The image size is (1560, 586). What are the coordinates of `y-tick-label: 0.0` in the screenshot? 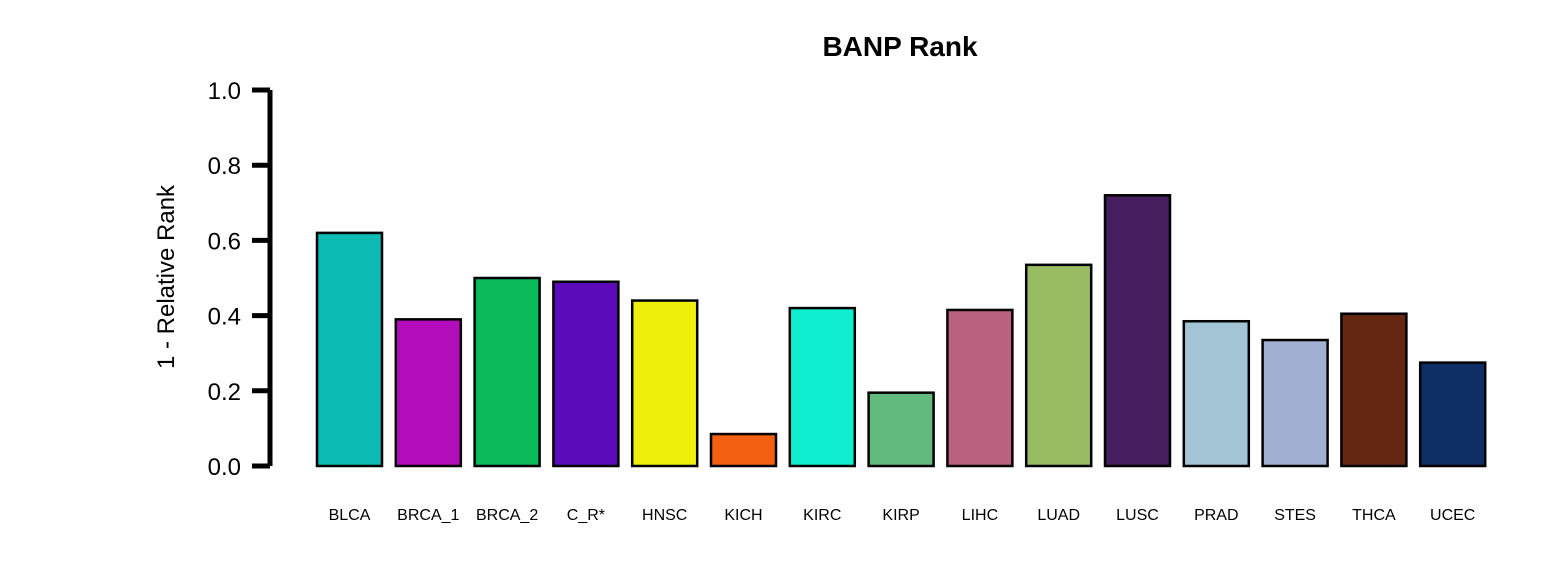 It's located at (224, 467).